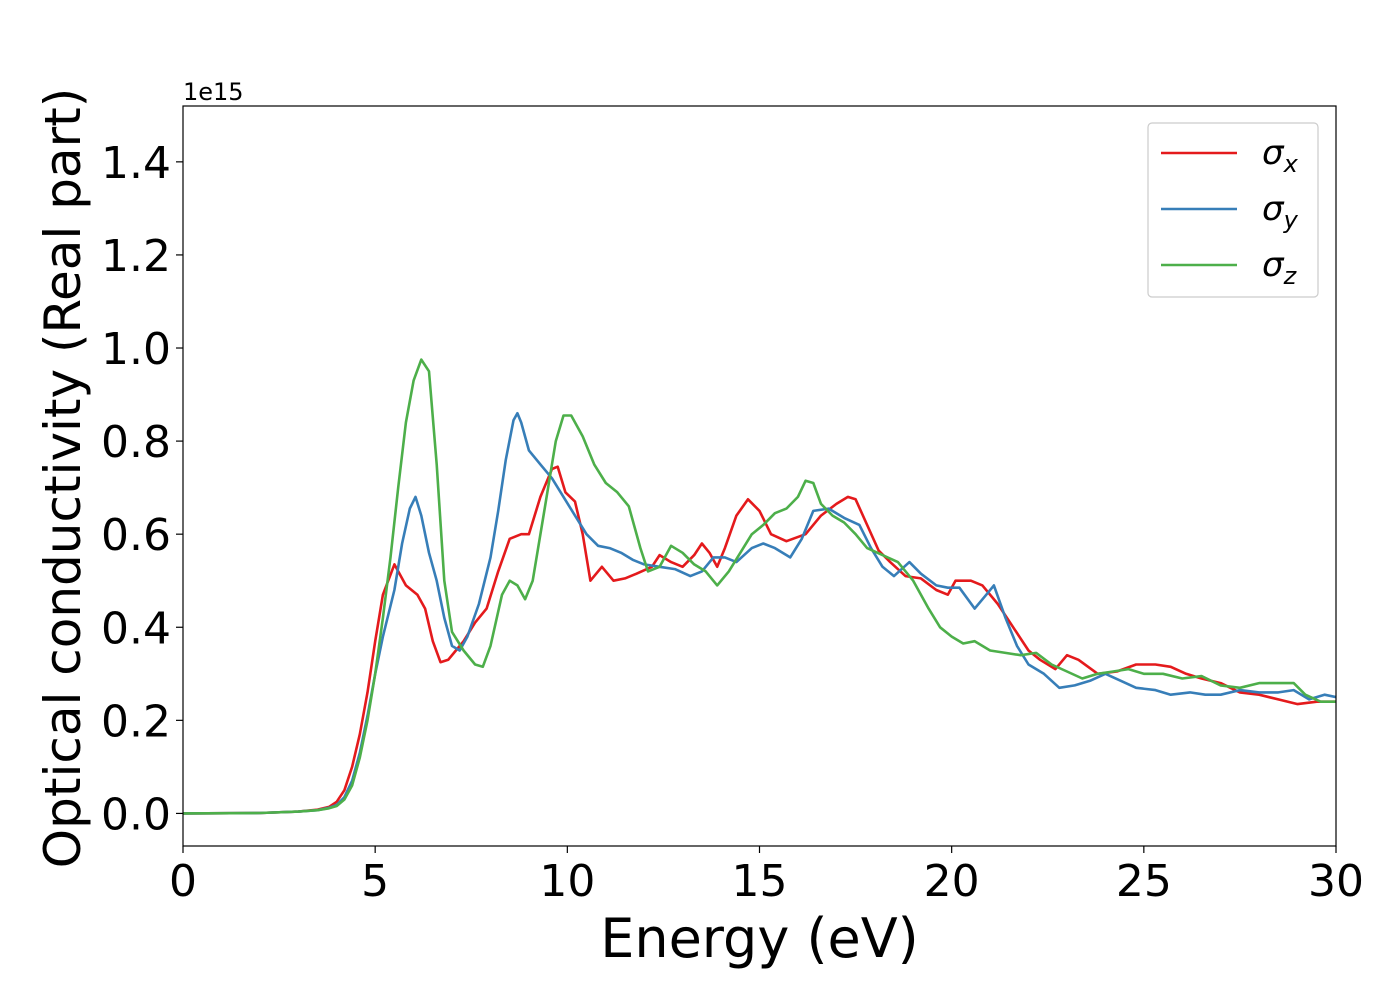  What do you see at coordinates (567, 881) in the screenshot?
I see `x-tick-label: 10` at bounding box center [567, 881].